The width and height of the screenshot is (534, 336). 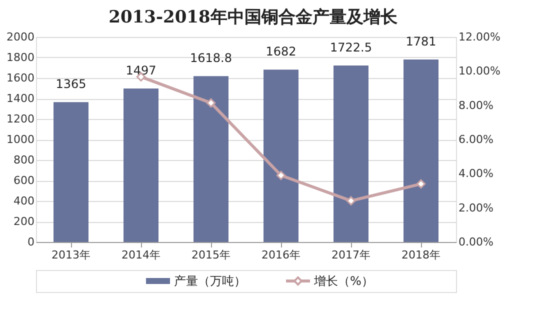 I want to click on x-tick-label: 2016年, so click(x=281, y=255).